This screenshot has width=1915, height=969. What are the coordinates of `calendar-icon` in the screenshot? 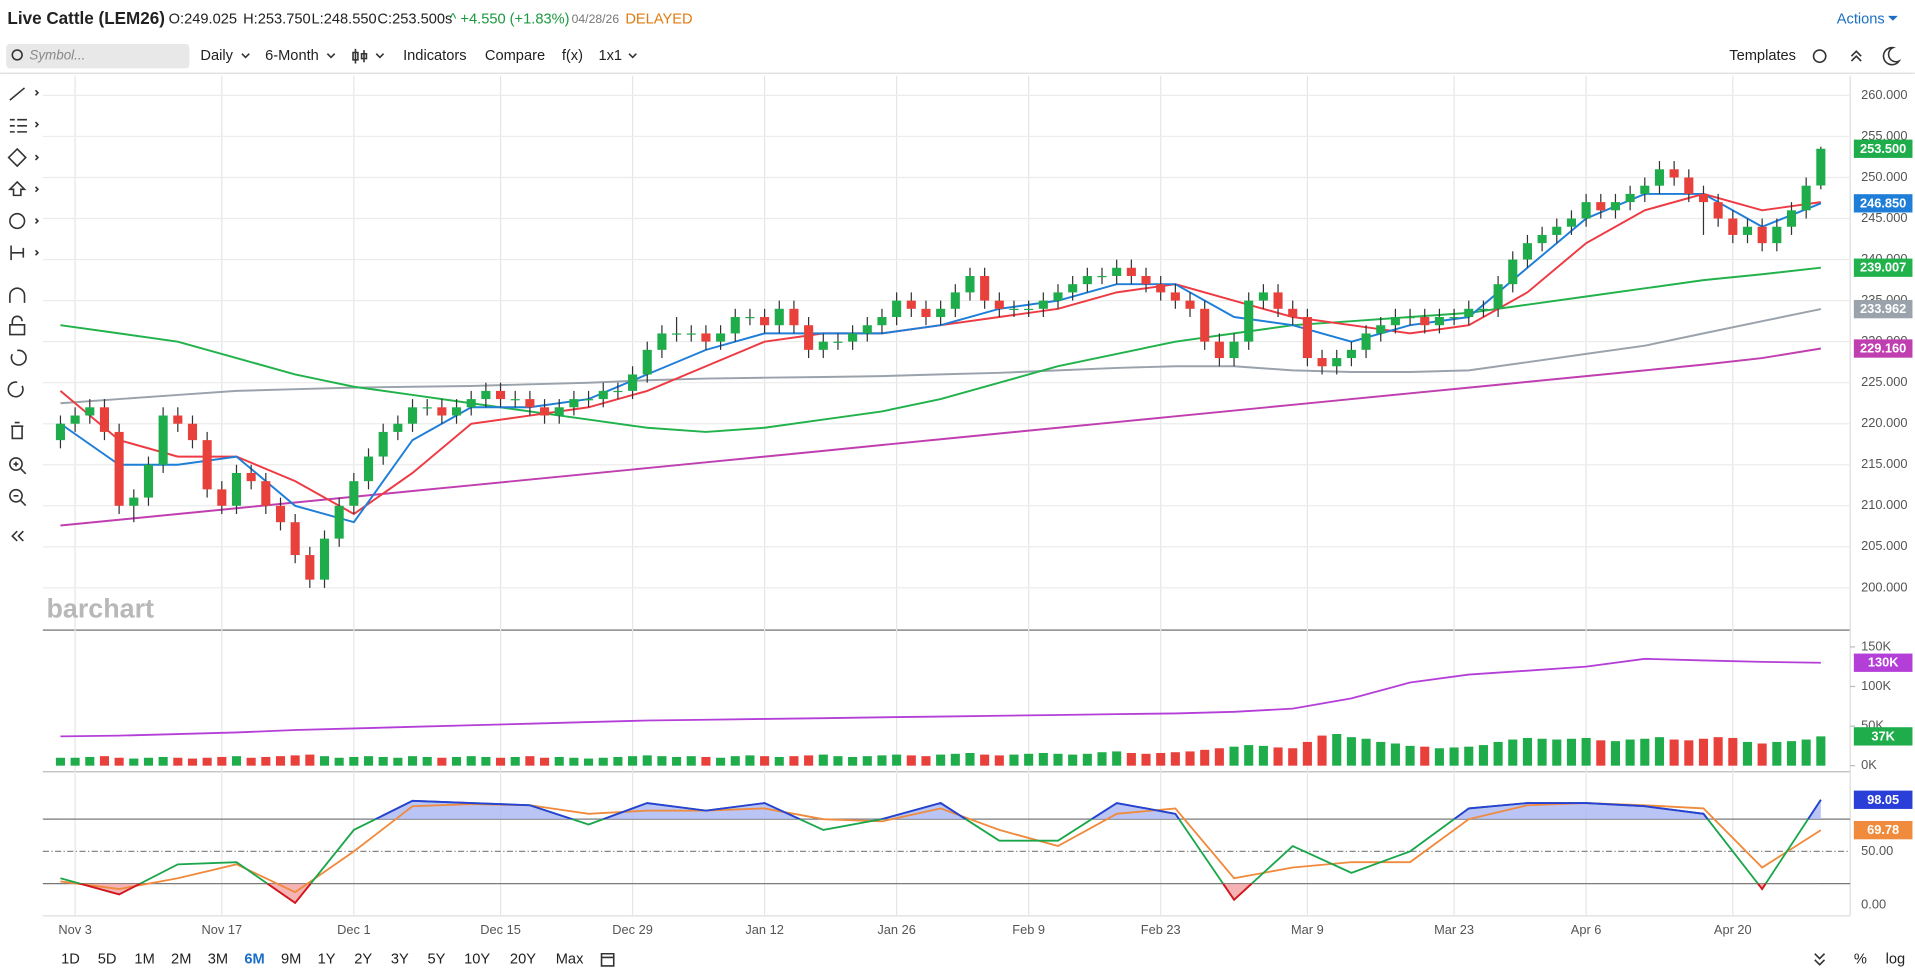 It's located at (607, 959).